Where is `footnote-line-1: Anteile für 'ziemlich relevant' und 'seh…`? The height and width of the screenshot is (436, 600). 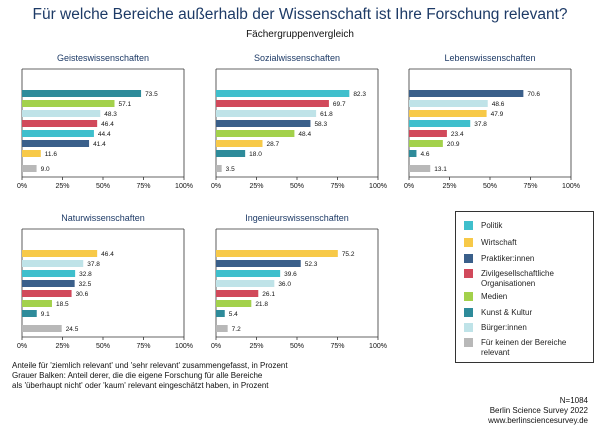 footnote-line-1: Anteile für 'ziemlich relevant' und 'seh… is located at coordinates (150, 365).